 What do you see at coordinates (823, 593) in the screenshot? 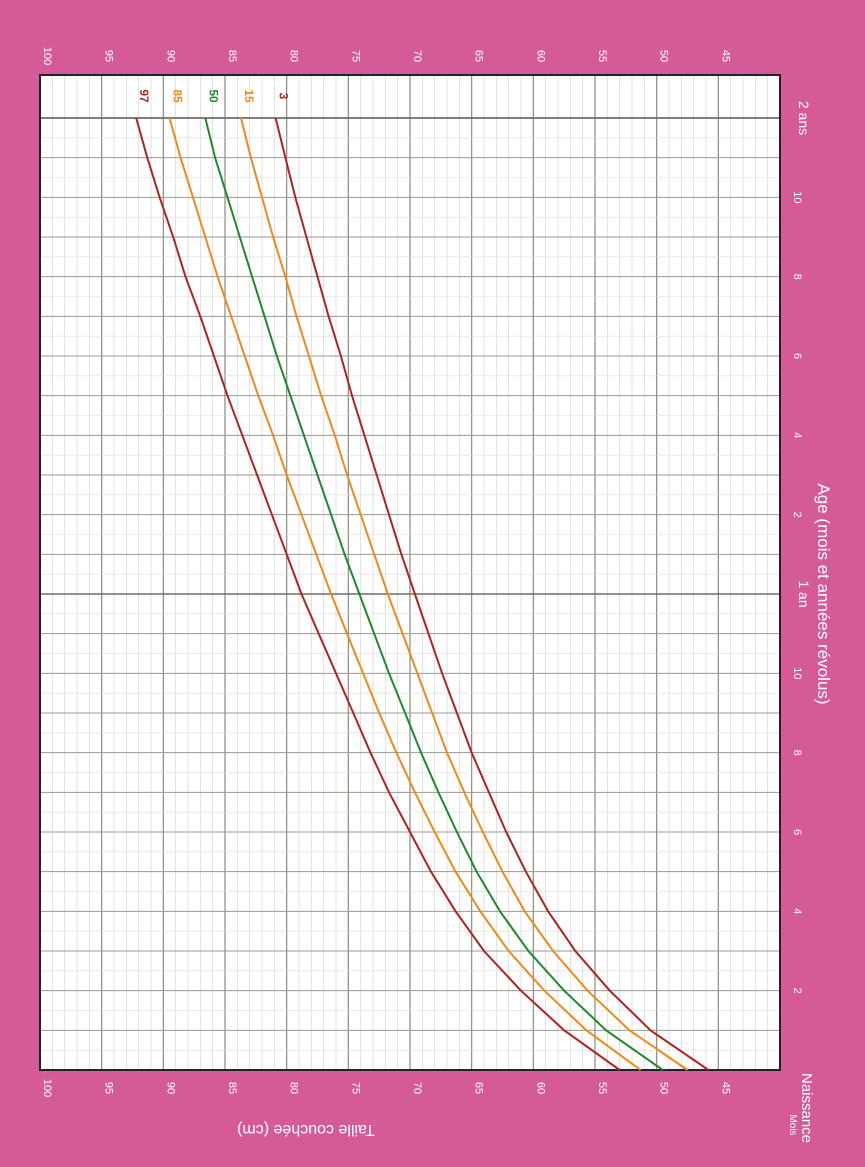
I see `x-axis-title: Age (mois et années révolus)` at bounding box center [823, 593].